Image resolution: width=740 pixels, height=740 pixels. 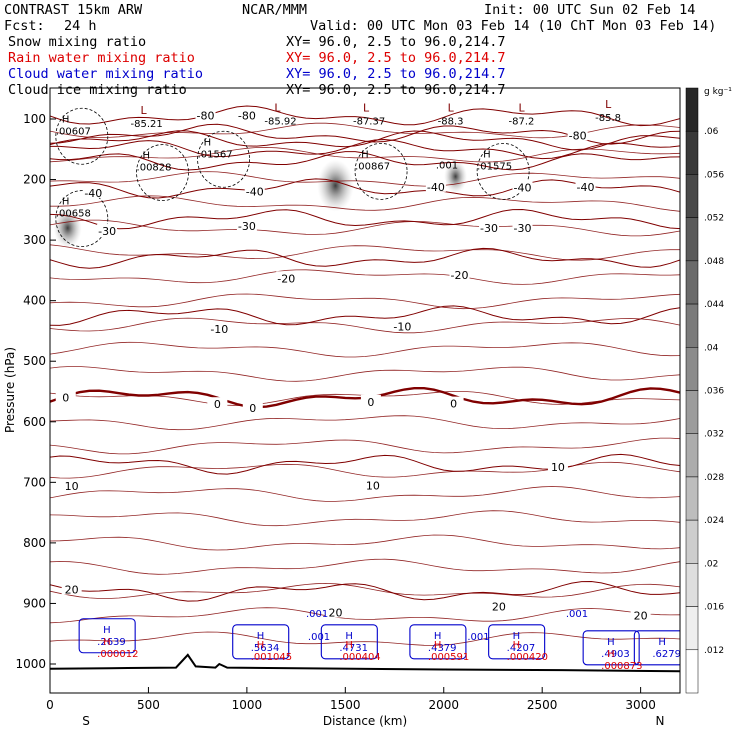 What do you see at coordinates (34, 301) in the screenshot?
I see `y-tick-label: 400` at bounding box center [34, 301].